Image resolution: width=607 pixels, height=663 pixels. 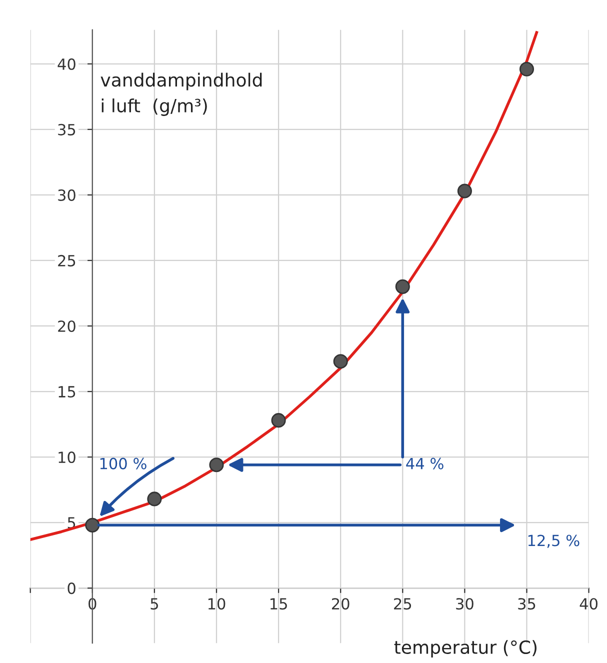 I want to click on x-tick-label: 30, so click(x=465, y=604).